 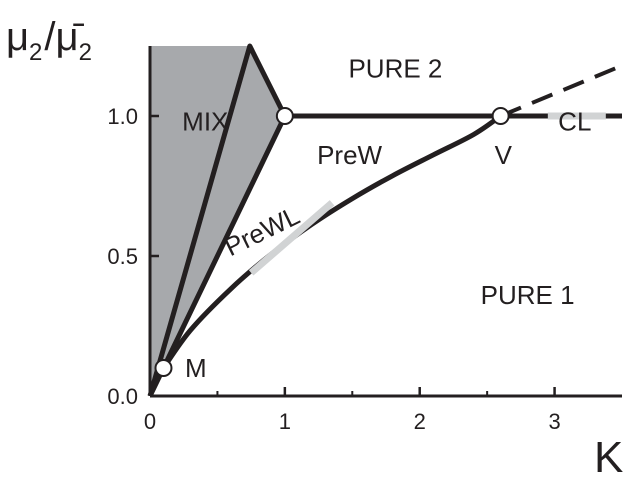 I want to click on point-marker-pre-wetting, so click(x=284, y=116).